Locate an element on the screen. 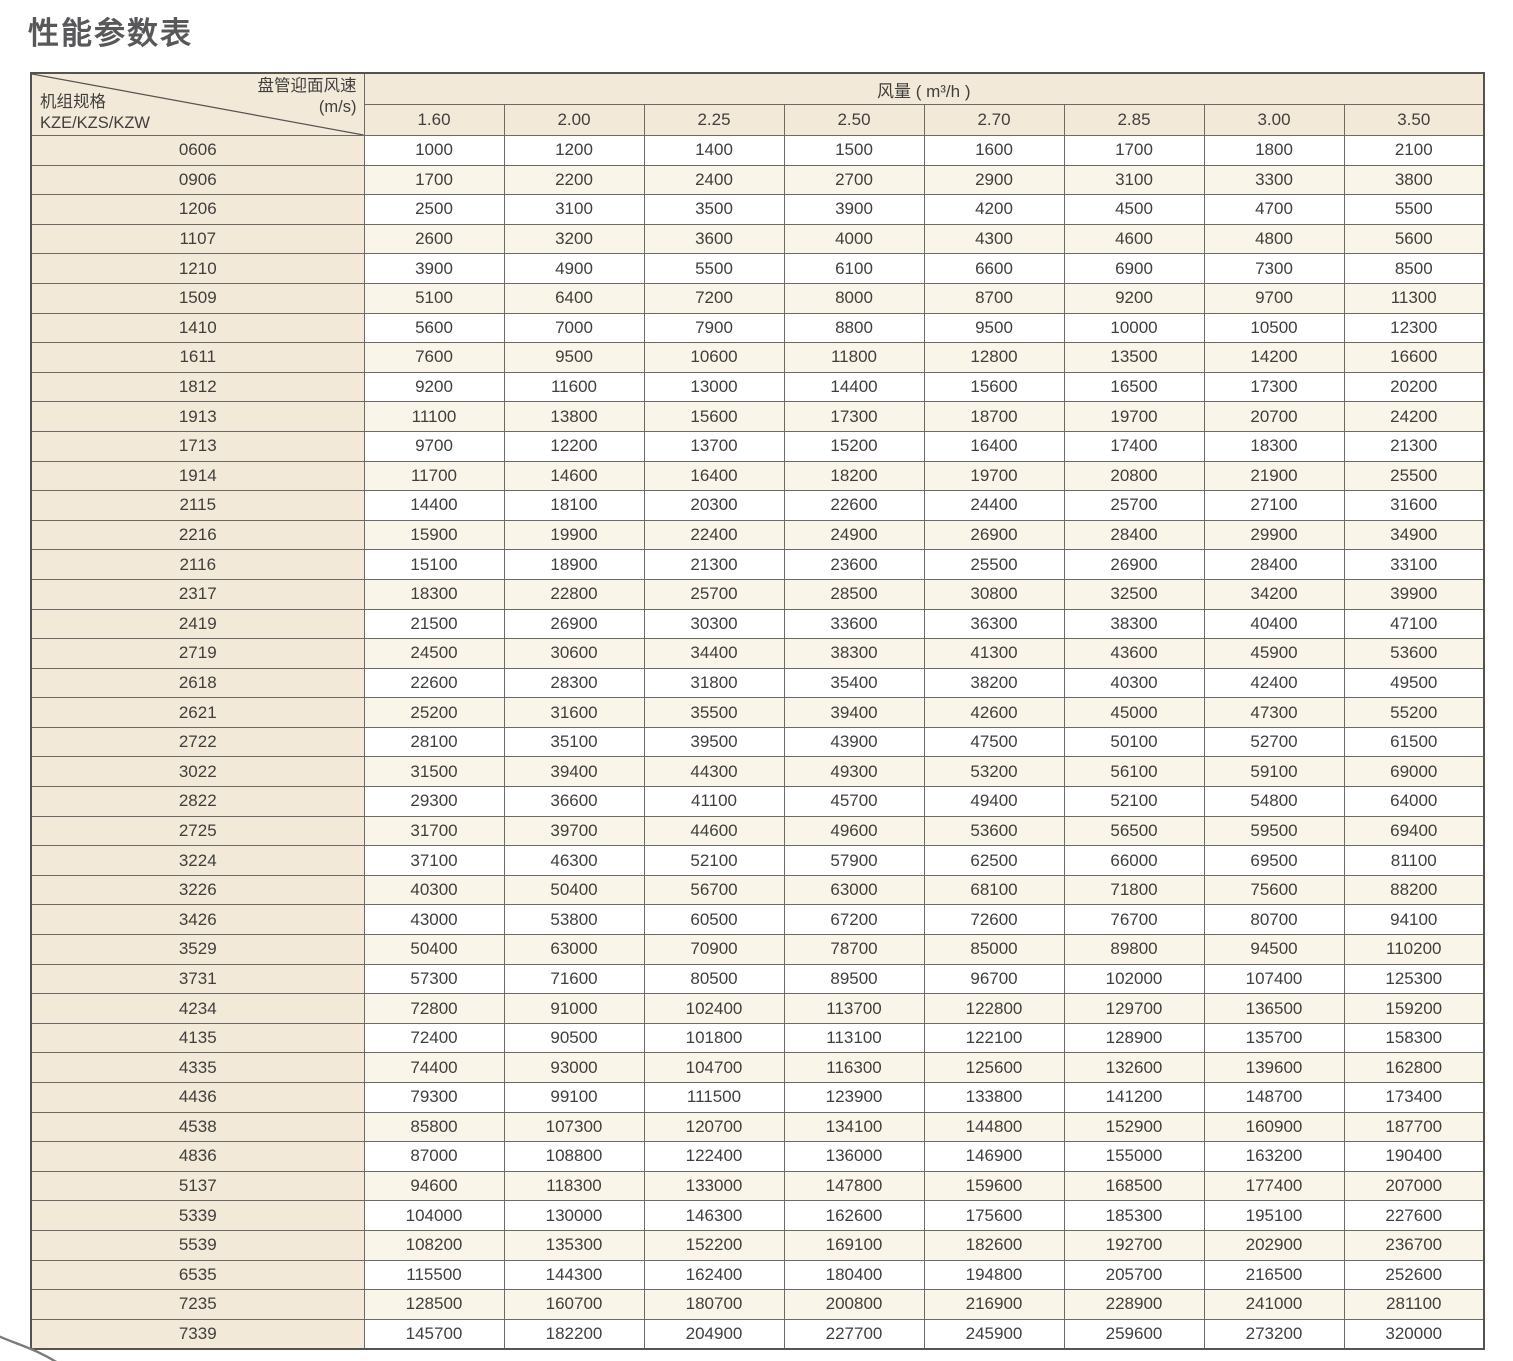 Image resolution: width=1513 pixels, height=1361 pixels. airflow-value-cell: 108200 is located at coordinates (434, 1245).